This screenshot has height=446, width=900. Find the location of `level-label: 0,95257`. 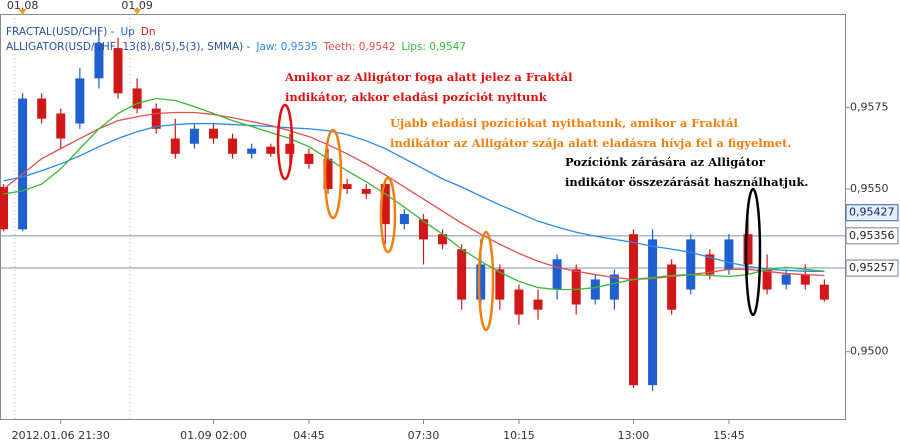

level-label: 0,95257 is located at coordinates (872, 267).